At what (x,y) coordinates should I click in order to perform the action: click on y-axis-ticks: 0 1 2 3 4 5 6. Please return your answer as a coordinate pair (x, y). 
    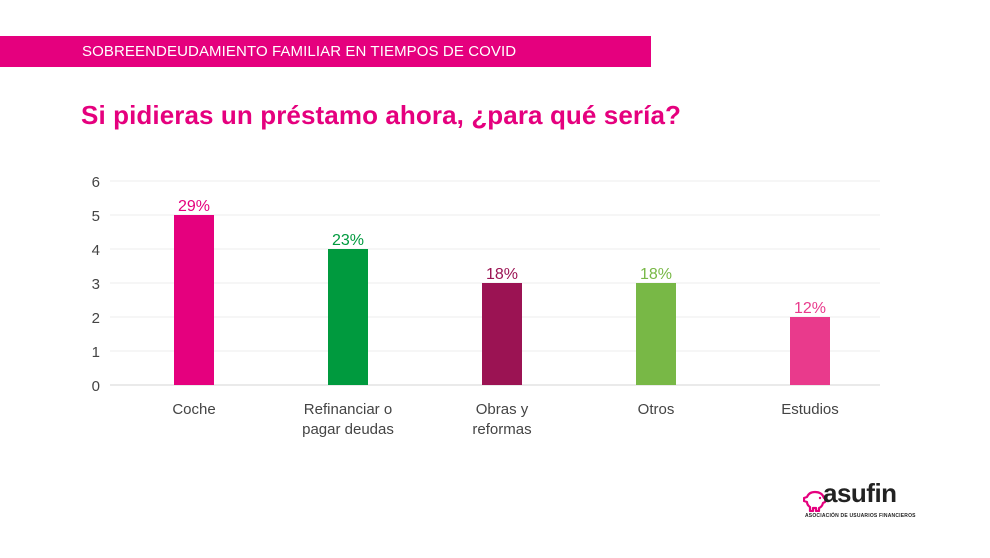
    Looking at the image, I should click on (96, 284).